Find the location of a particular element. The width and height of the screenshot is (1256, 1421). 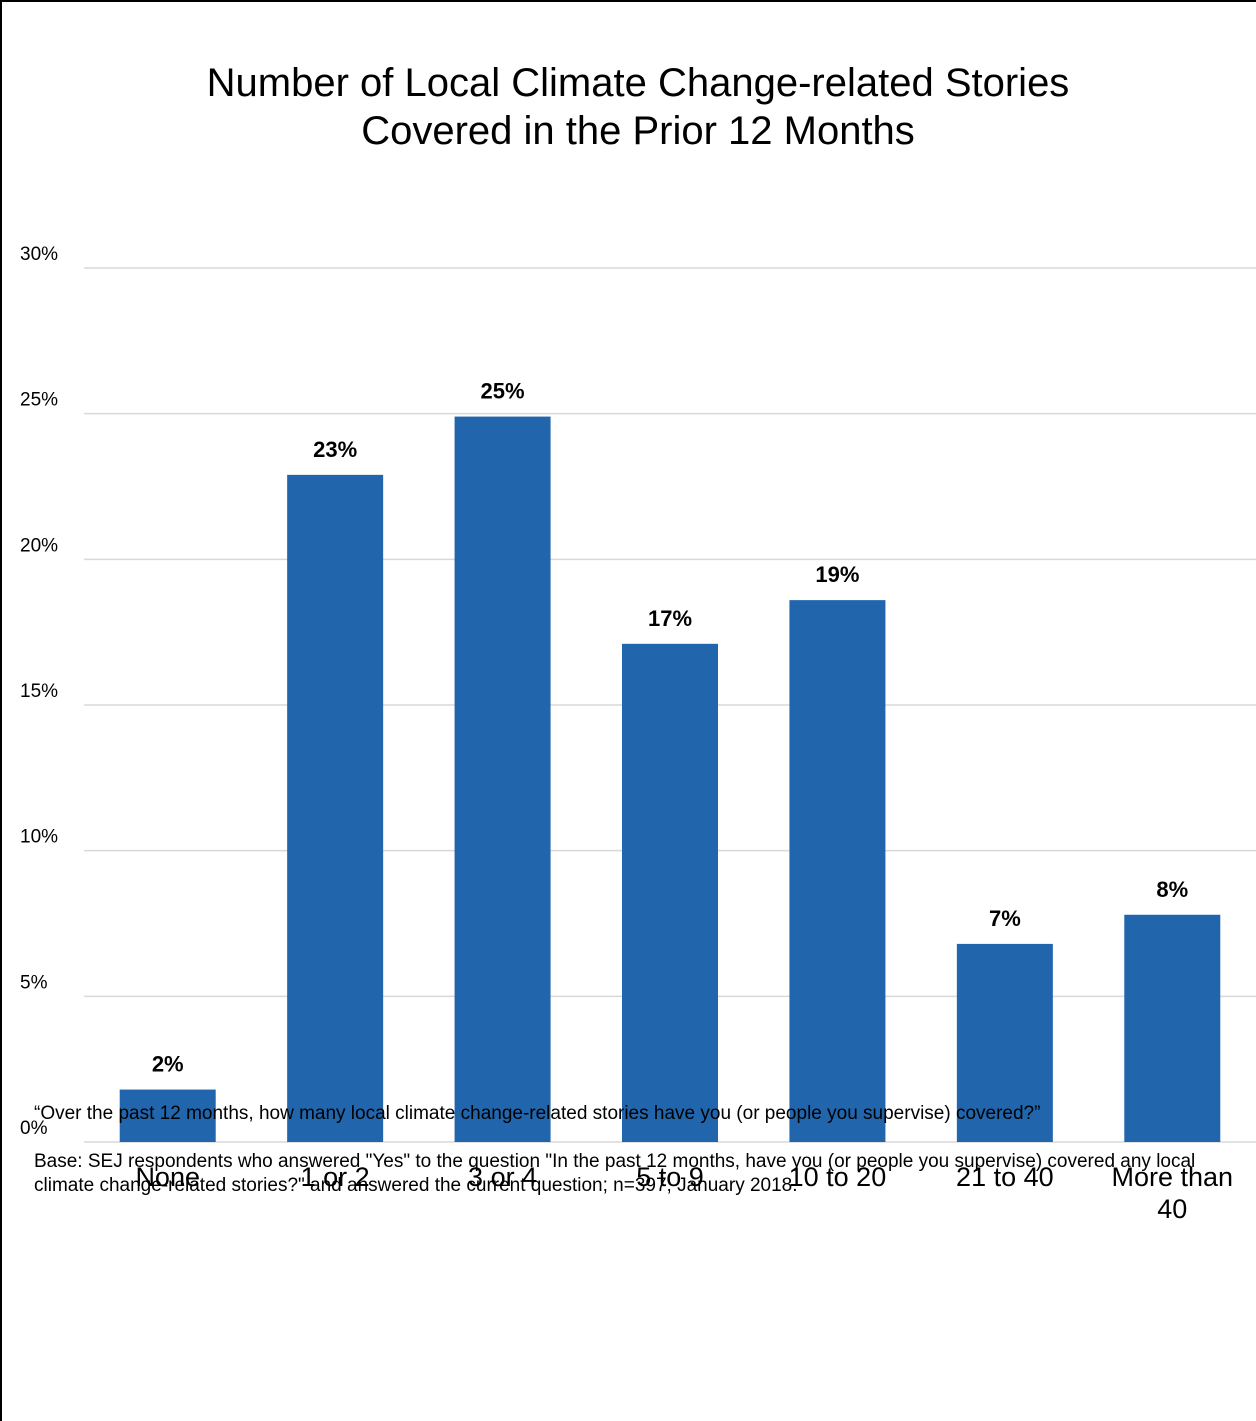

x-tick-label: 1 or 2 is located at coordinates (335, 1177).